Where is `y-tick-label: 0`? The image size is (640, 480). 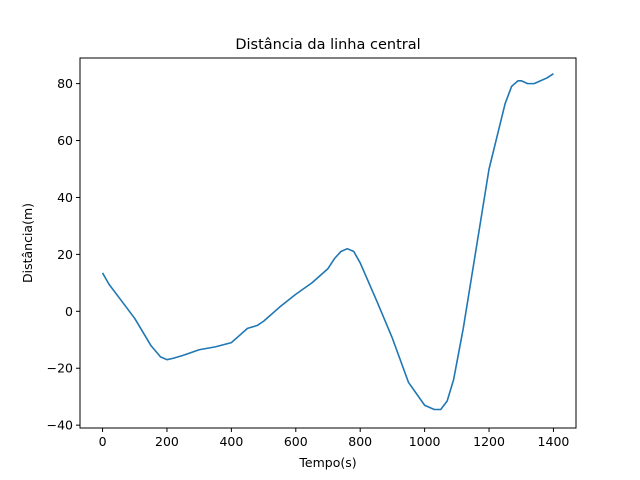 y-tick-label: 0 is located at coordinates (69, 311).